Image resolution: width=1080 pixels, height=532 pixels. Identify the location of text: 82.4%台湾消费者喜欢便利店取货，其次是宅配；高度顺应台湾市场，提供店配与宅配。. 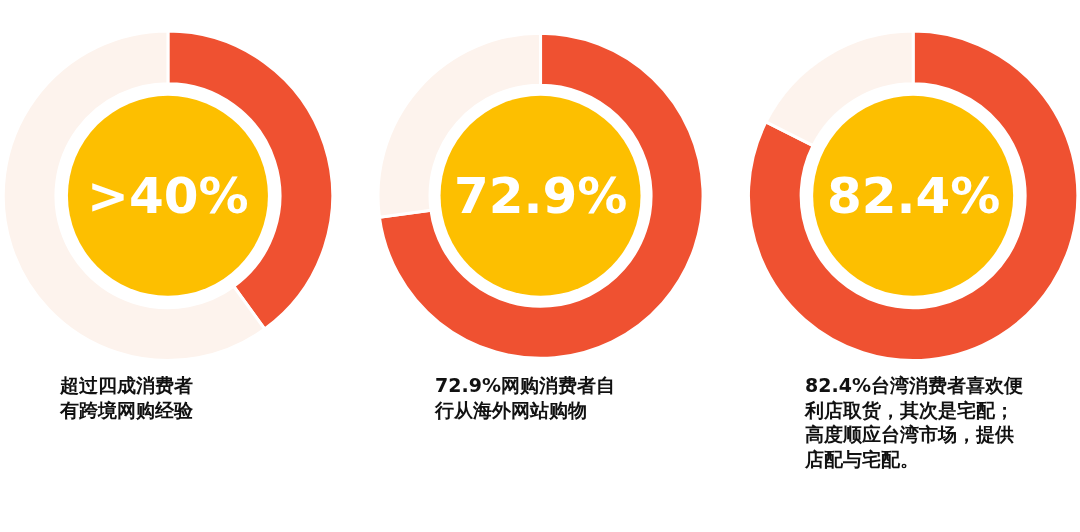
(913, 422).